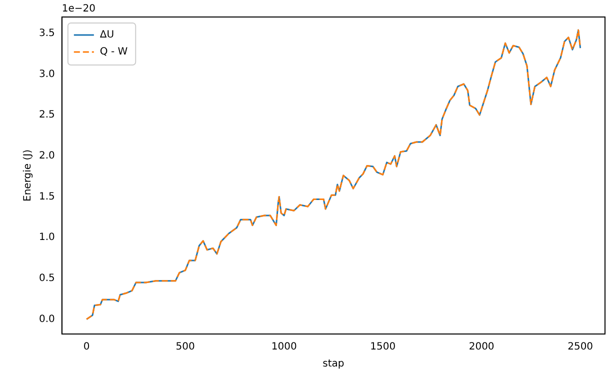 The height and width of the screenshot is (386, 613). What do you see at coordinates (46, 33) in the screenshot?
I see `y-tick-label: 3.5` at bounding box center [46, 33].